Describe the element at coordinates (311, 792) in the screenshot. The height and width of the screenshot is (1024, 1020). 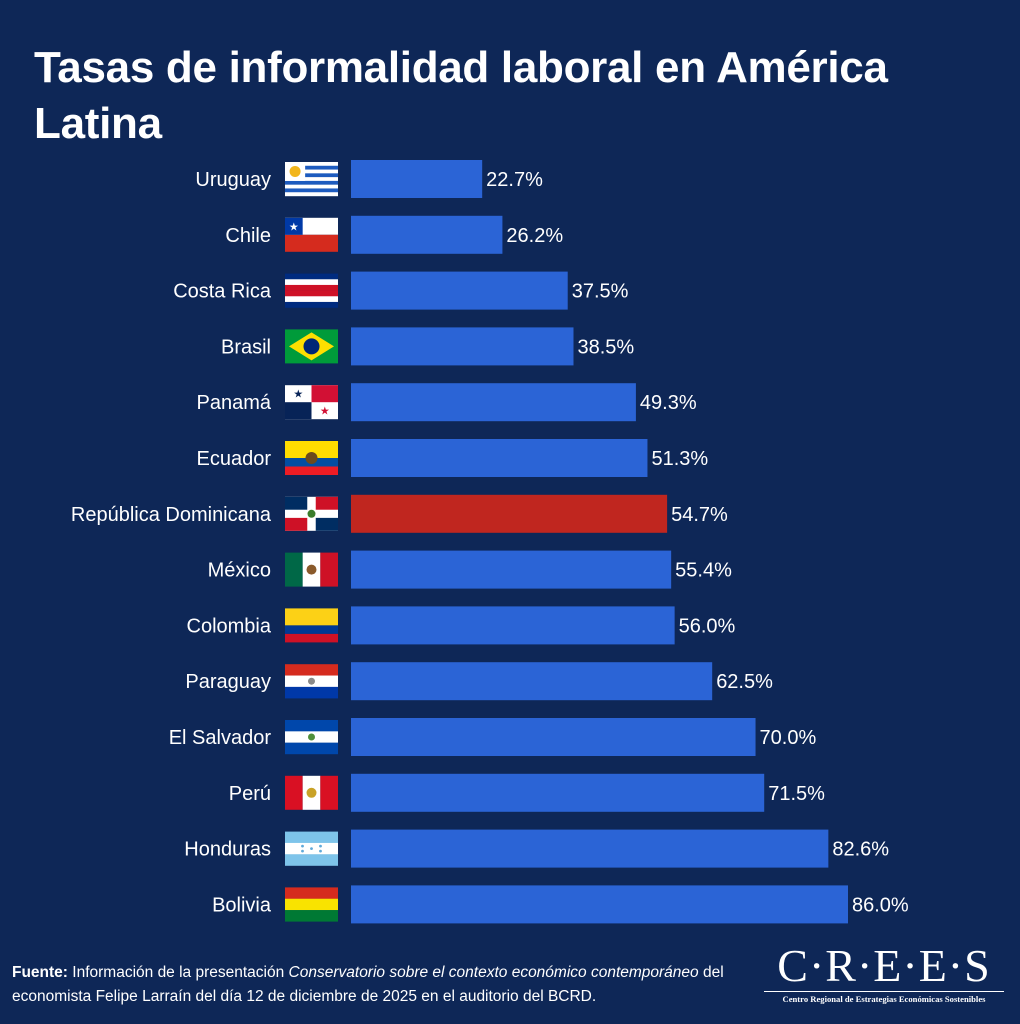
I see `flag-peru-icon` at that location.